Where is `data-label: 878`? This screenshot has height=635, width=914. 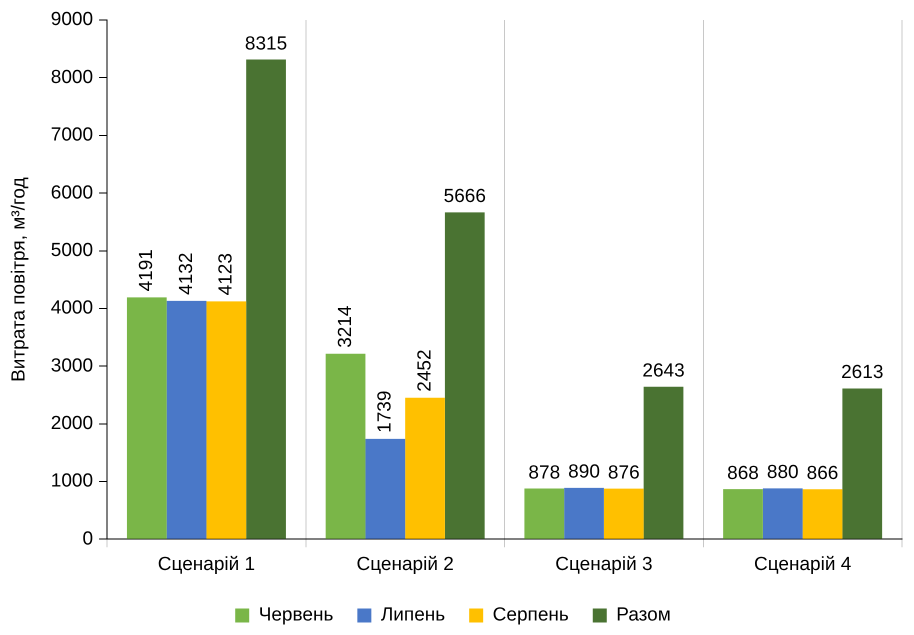 data-label: 878 is located at coordinates (544, 473).